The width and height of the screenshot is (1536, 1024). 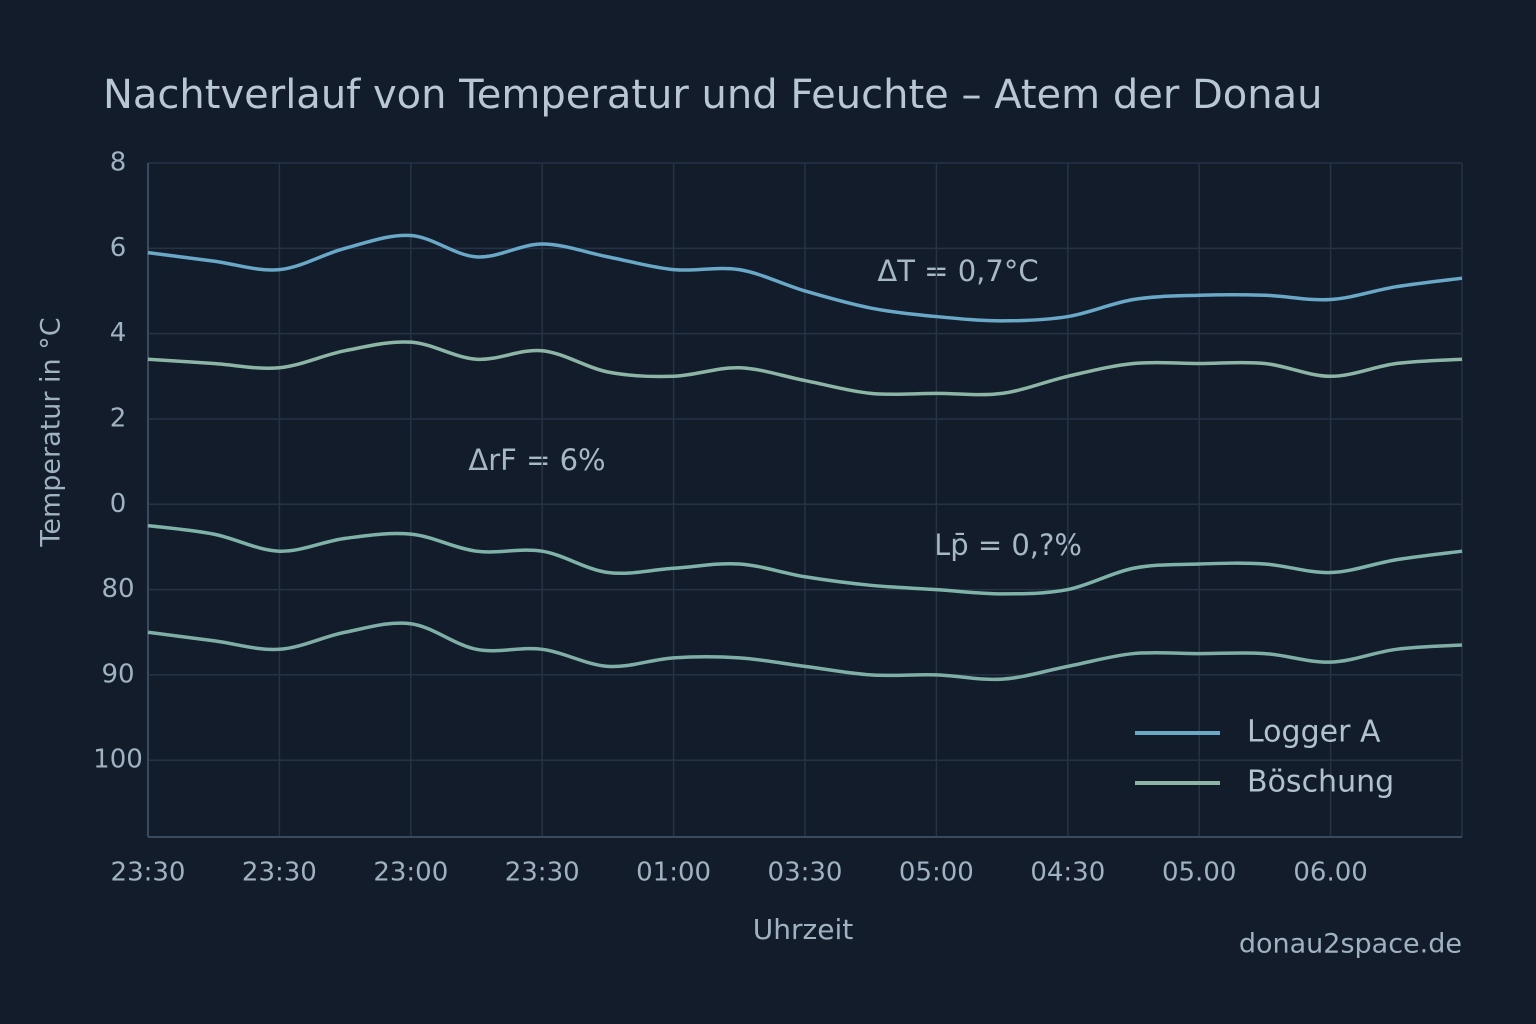 I want to click on annotation: Lp̄ = 0,?%, so click(x=1008, y=545).